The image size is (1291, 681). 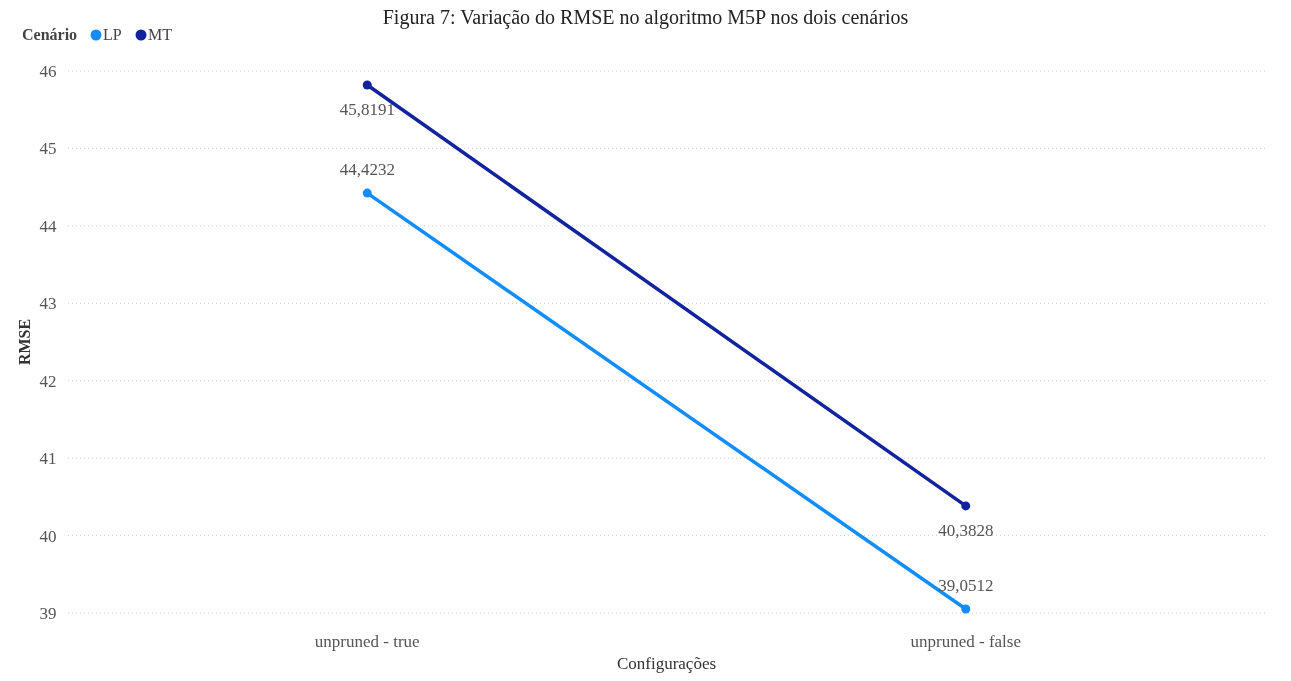 What do you see at coordinates (965, 641) in the screenshot?
I see `x-tick-label: unpruned - false` at bounding box center [965, 641].